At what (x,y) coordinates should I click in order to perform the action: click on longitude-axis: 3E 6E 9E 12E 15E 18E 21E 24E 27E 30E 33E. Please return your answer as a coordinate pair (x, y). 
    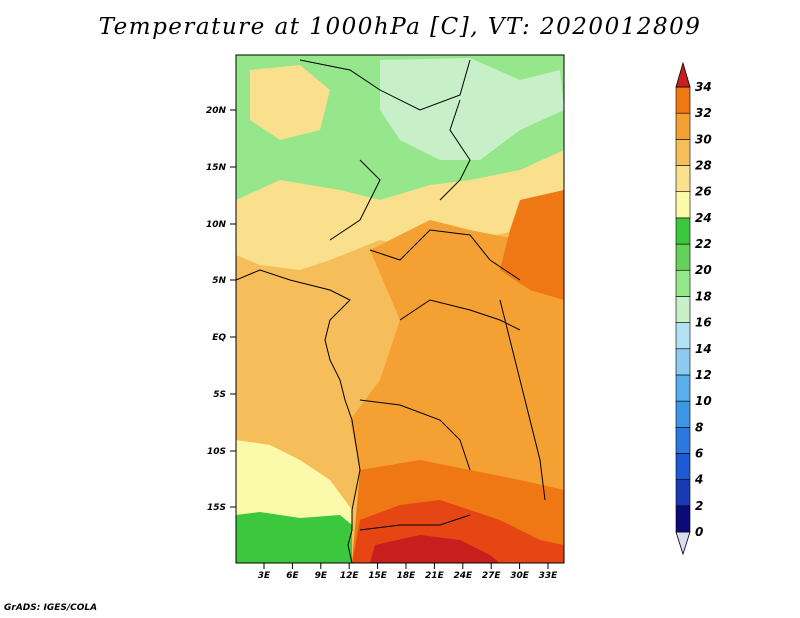
    Looking at the image, I should click on (408, 572).